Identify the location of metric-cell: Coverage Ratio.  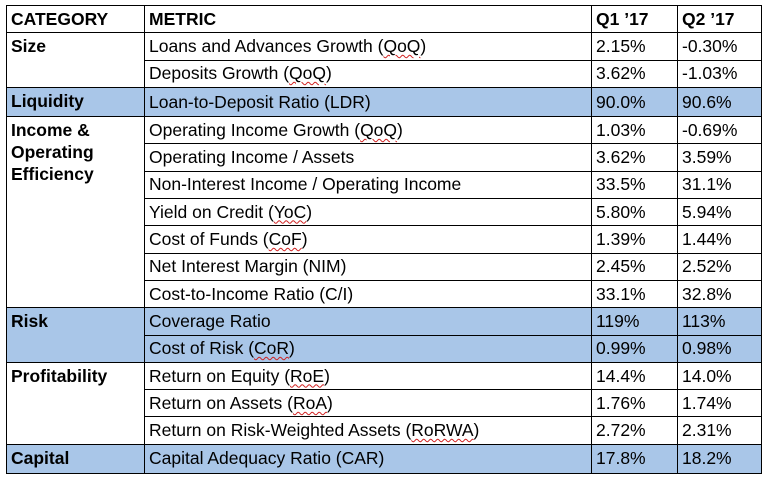
(368, 321).